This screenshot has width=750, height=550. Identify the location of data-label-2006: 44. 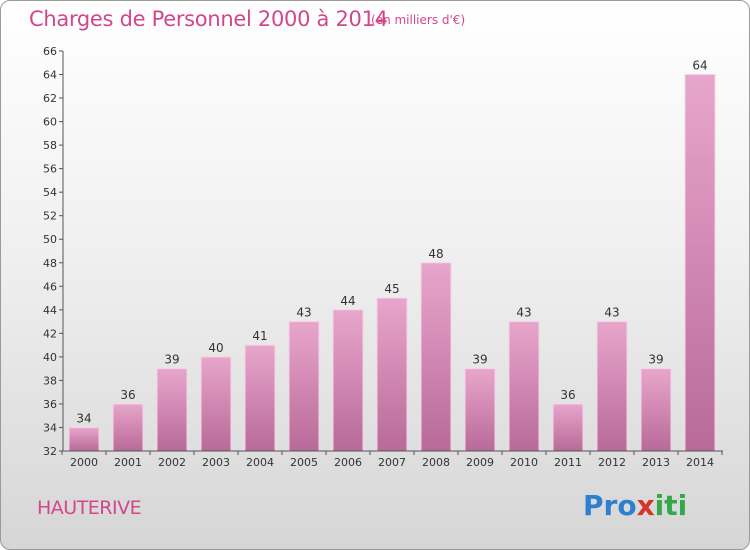
(347, 301).